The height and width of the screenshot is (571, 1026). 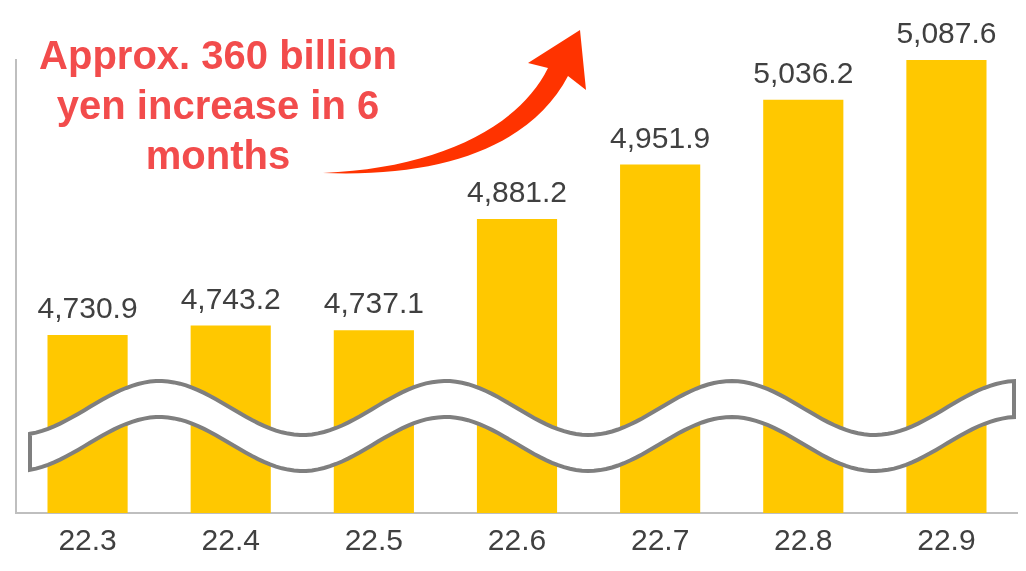 I want to click on data-label: 4,743.2, so click(x=230, y=298).